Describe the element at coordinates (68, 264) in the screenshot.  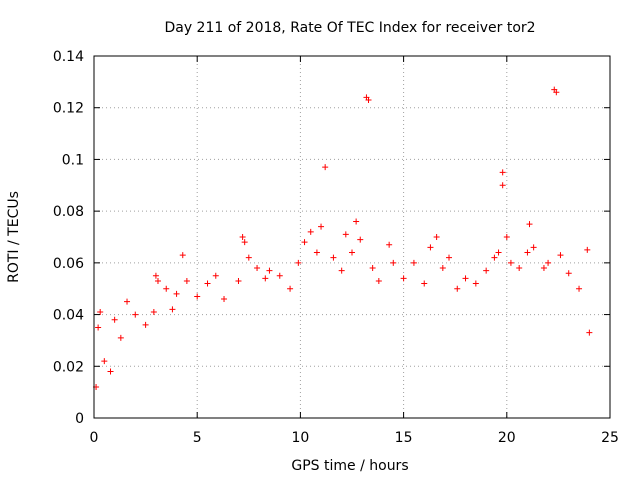
I see `y-tick-label: 0.06` at that location.